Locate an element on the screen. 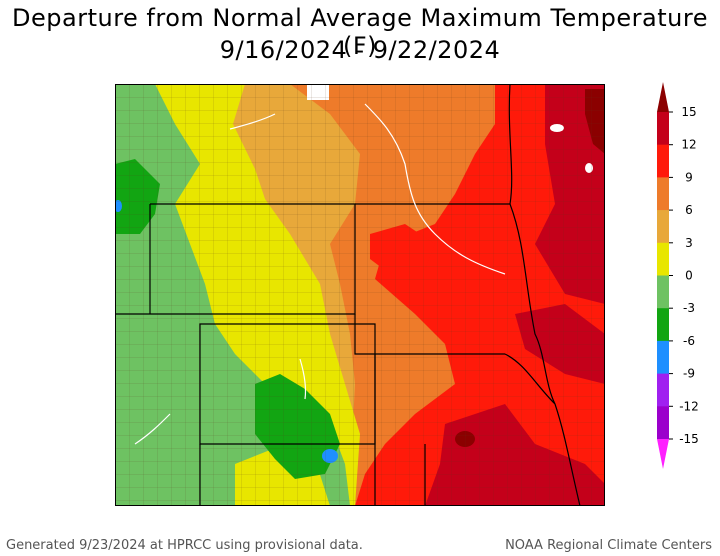 The height and width of the screenshot is (556, 720). legend-color-bar is located at coordinates (663, 275).